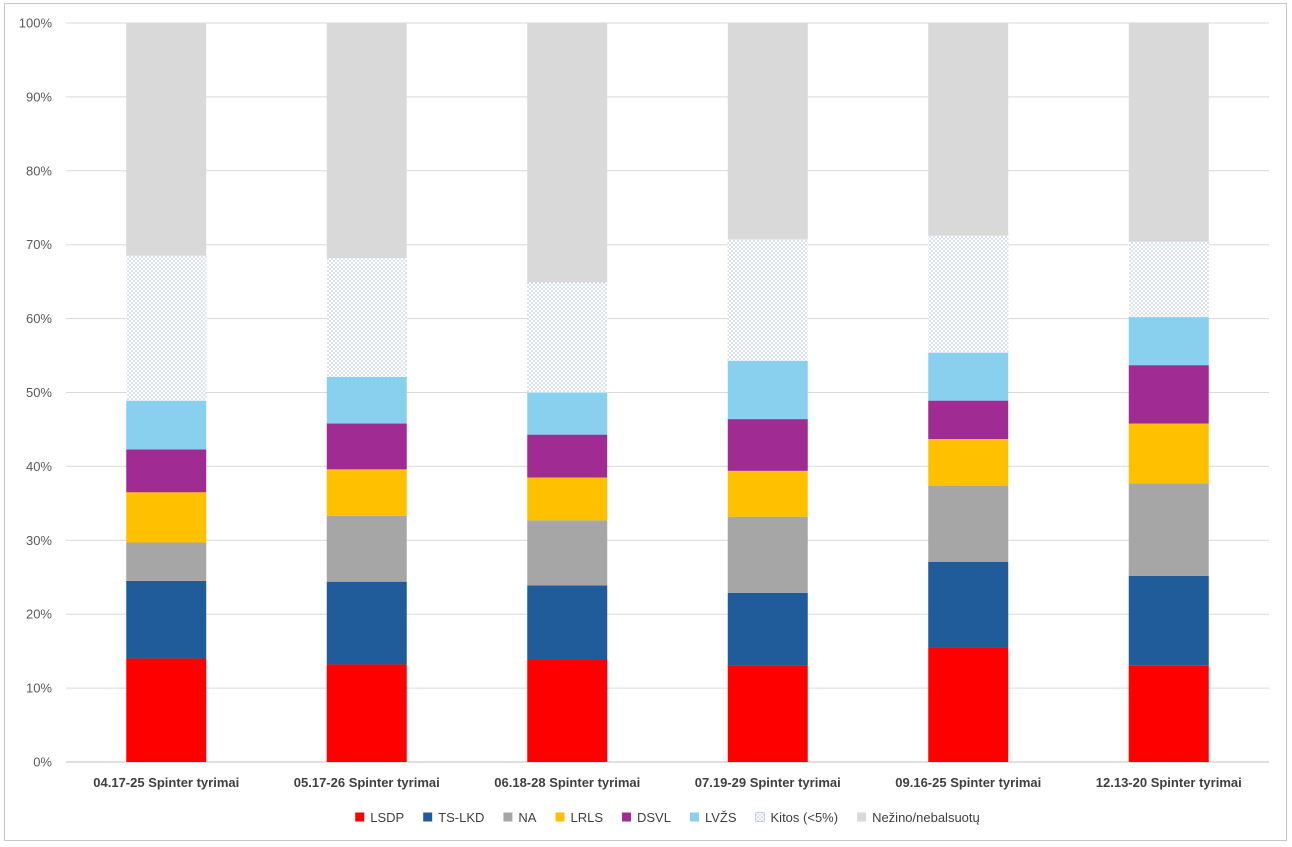 The width and height of the screenshot is (1292, 847). Describe the element at coordinates (527, 817) in the screenshot. I see `legend-label: NA` at that location.